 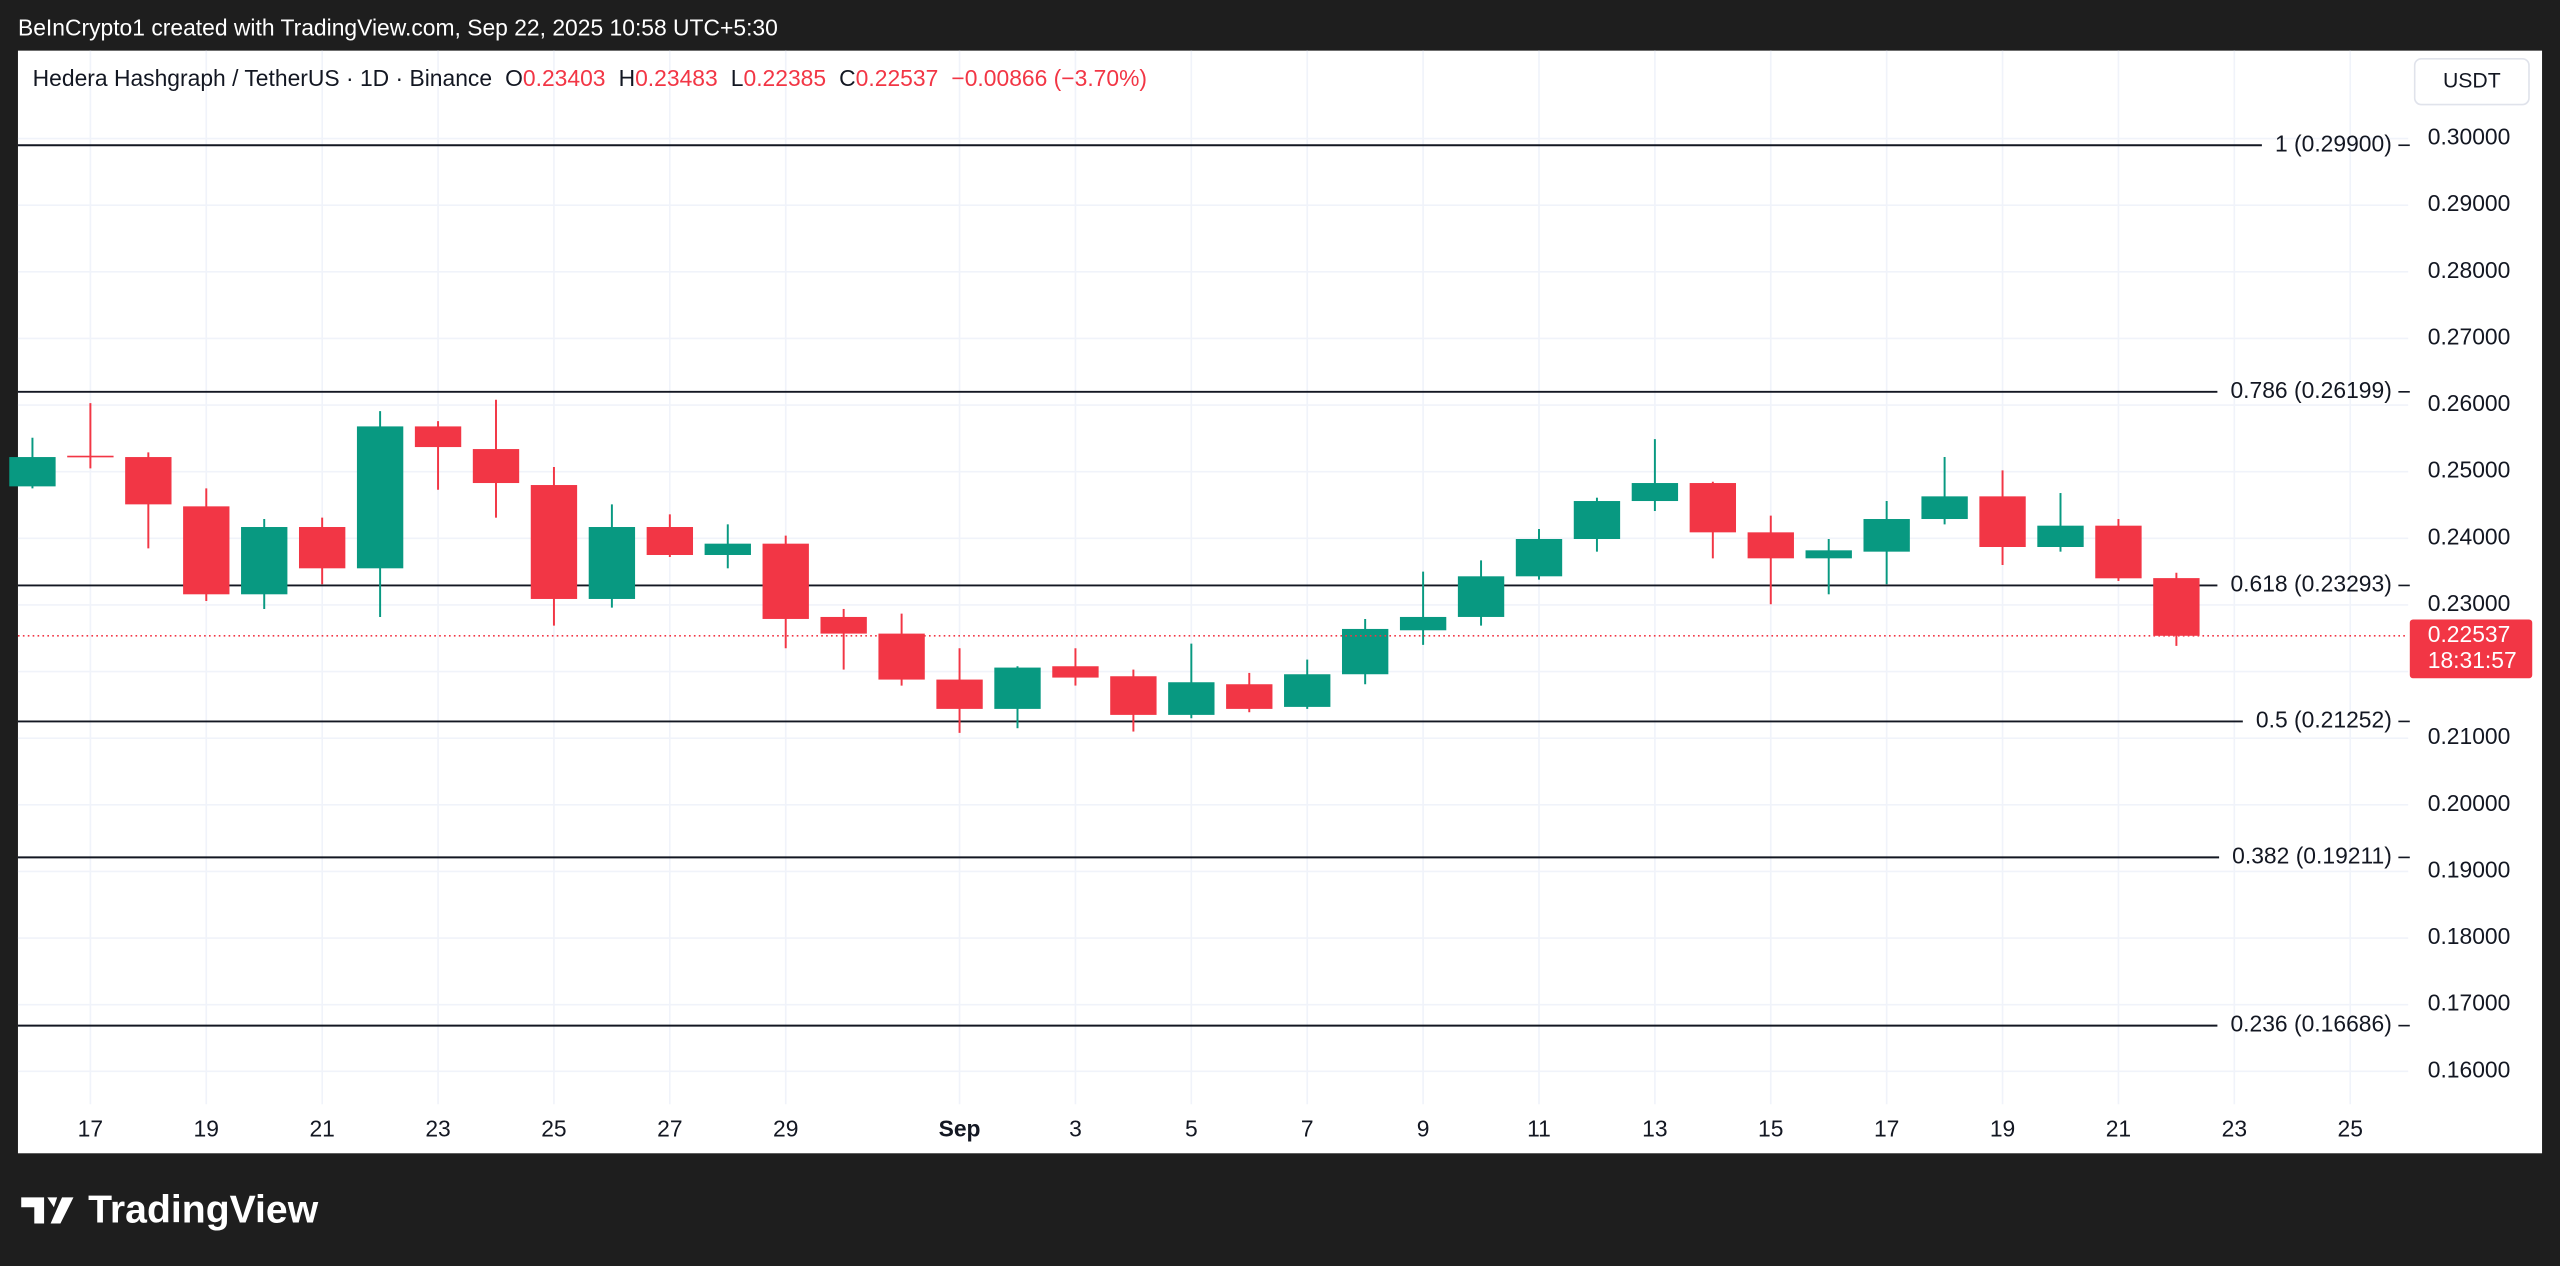 What do you see at coordinates (2469, 1003) in the screenshot?
I see `y-tick-label: 0.17000` at bounding box center [2469, 1003].